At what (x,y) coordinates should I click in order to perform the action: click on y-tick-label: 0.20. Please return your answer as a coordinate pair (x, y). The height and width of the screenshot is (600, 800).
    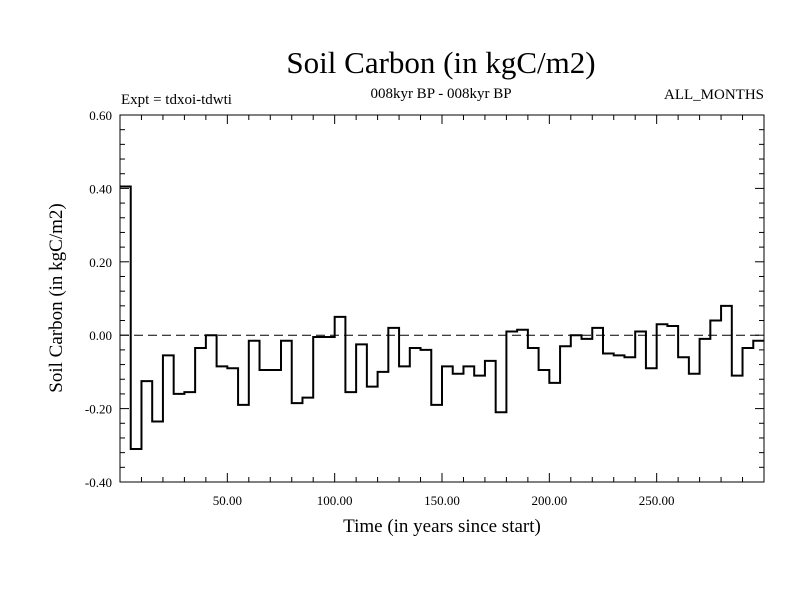
    Looking at the image, I should click on (100, 262).